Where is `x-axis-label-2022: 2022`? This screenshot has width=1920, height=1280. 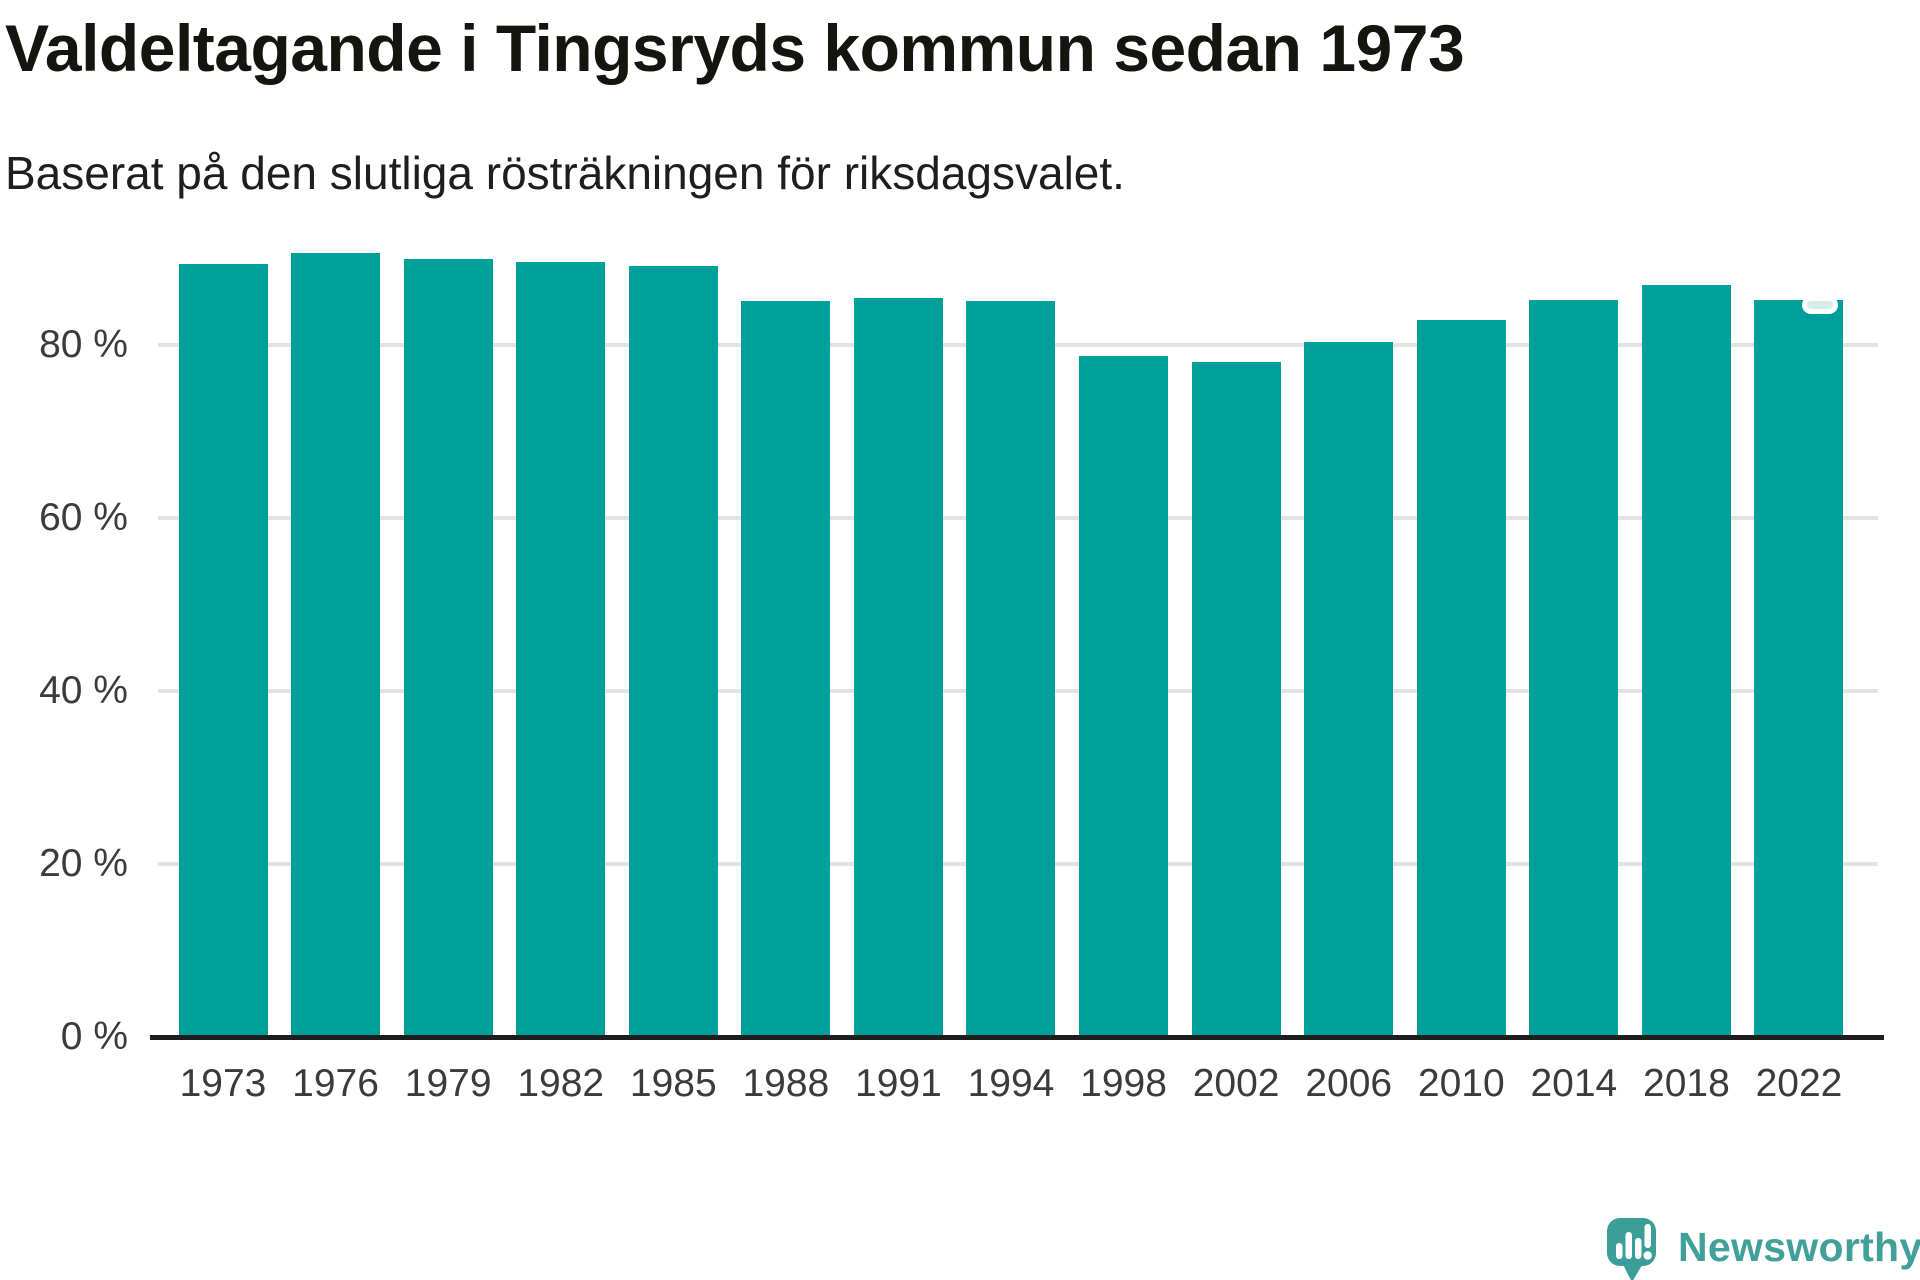
x-axis-label-2022: 2022 is located at coordinates (1799, 1083).